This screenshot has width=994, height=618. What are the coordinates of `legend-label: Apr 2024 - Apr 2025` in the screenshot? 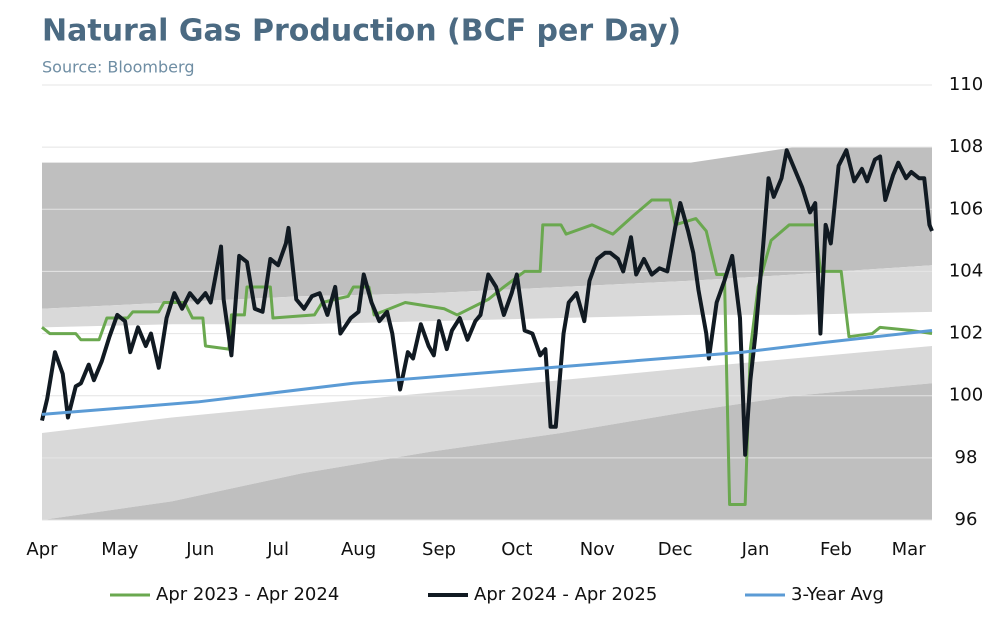 It's located at (565, 594).